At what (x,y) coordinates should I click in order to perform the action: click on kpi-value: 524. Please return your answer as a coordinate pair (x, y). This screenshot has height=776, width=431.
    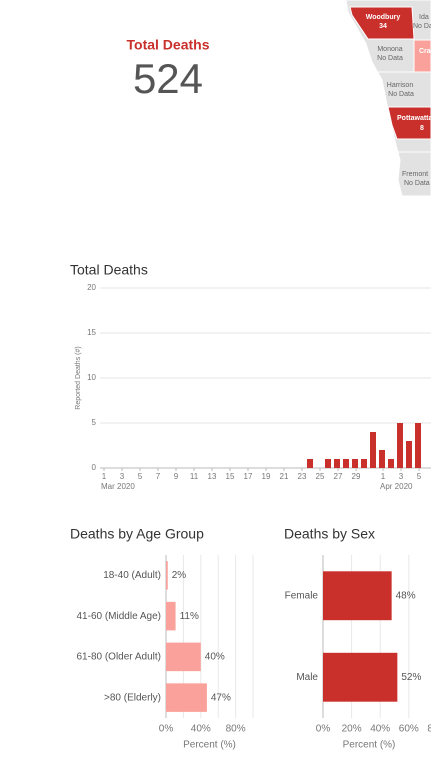
    Looking at the image, I should click on (168, 78).